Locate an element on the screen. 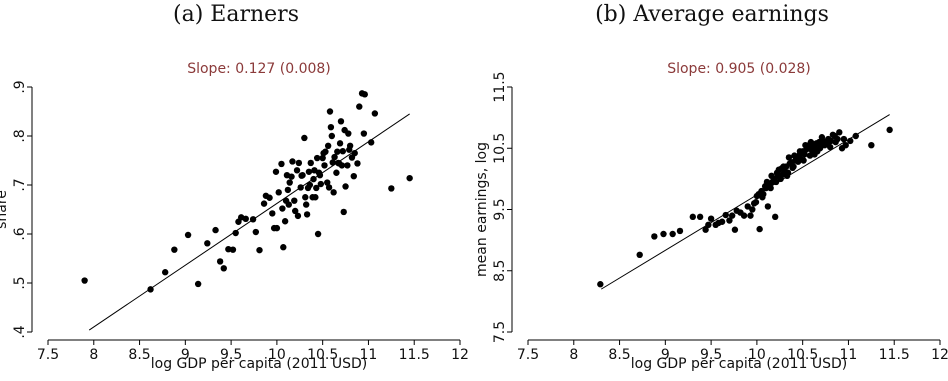  y-tick-label: .6 is located at coordinates (20, 233).